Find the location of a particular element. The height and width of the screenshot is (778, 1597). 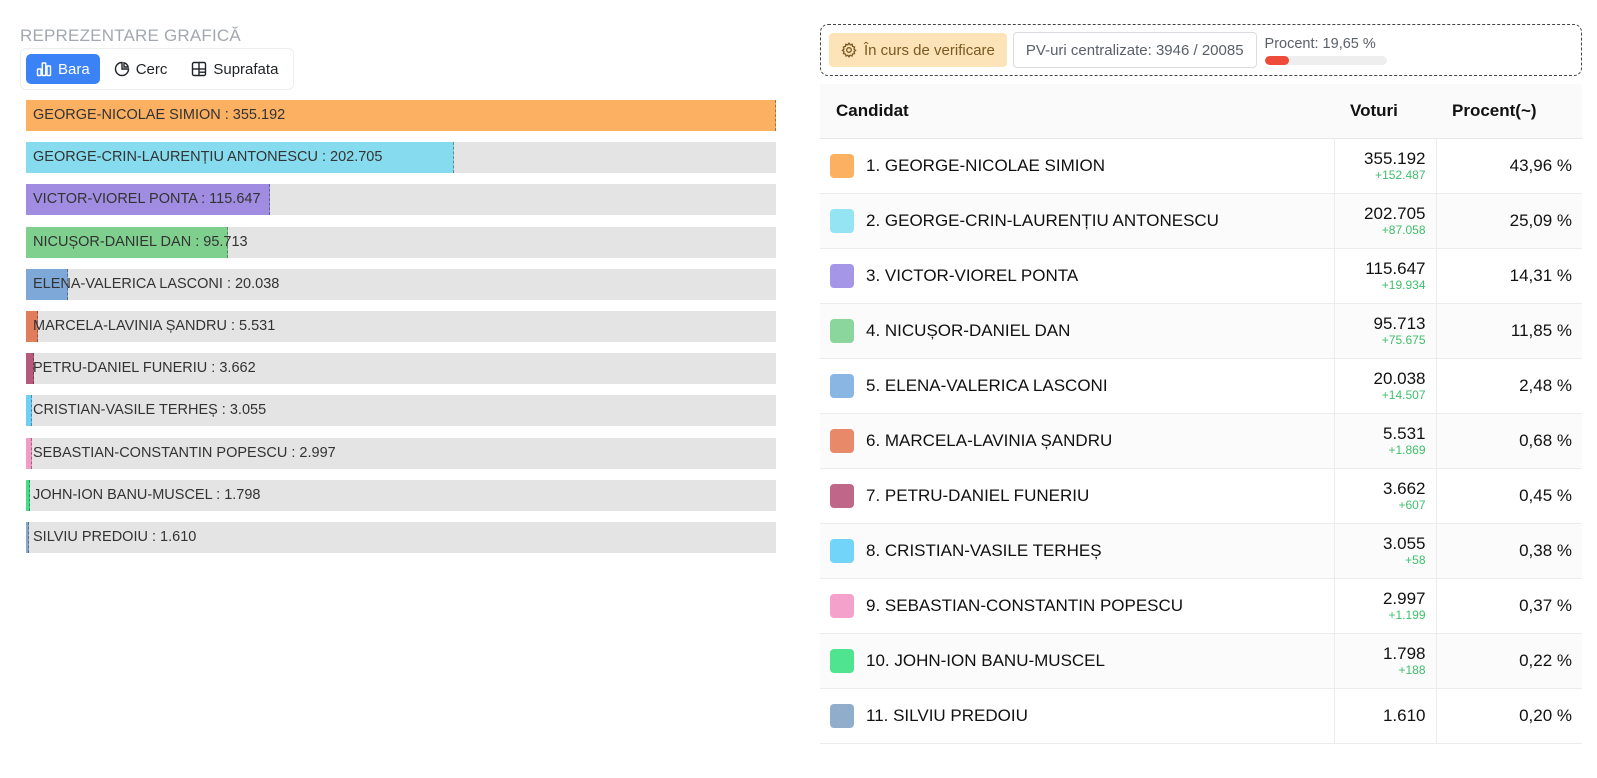

votes-cell: 3.055 +58 is located at coordinates (1385, 550).